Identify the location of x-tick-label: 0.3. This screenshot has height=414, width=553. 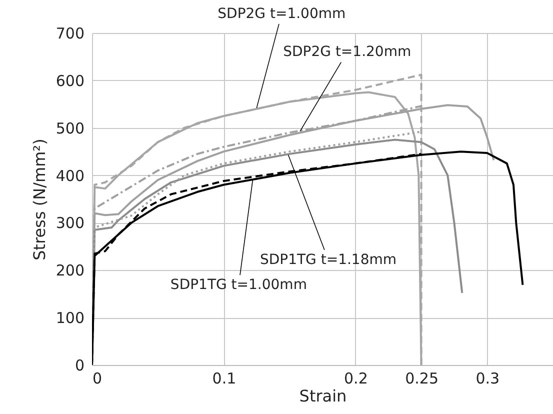
(488, 379).